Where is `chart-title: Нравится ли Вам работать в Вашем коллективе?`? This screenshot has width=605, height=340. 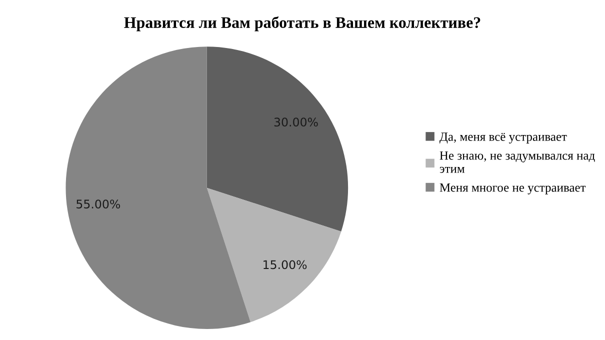
chart-title: Нравится ли Вам работать в Вашем коллективе? is located at coordinates (302, 24).